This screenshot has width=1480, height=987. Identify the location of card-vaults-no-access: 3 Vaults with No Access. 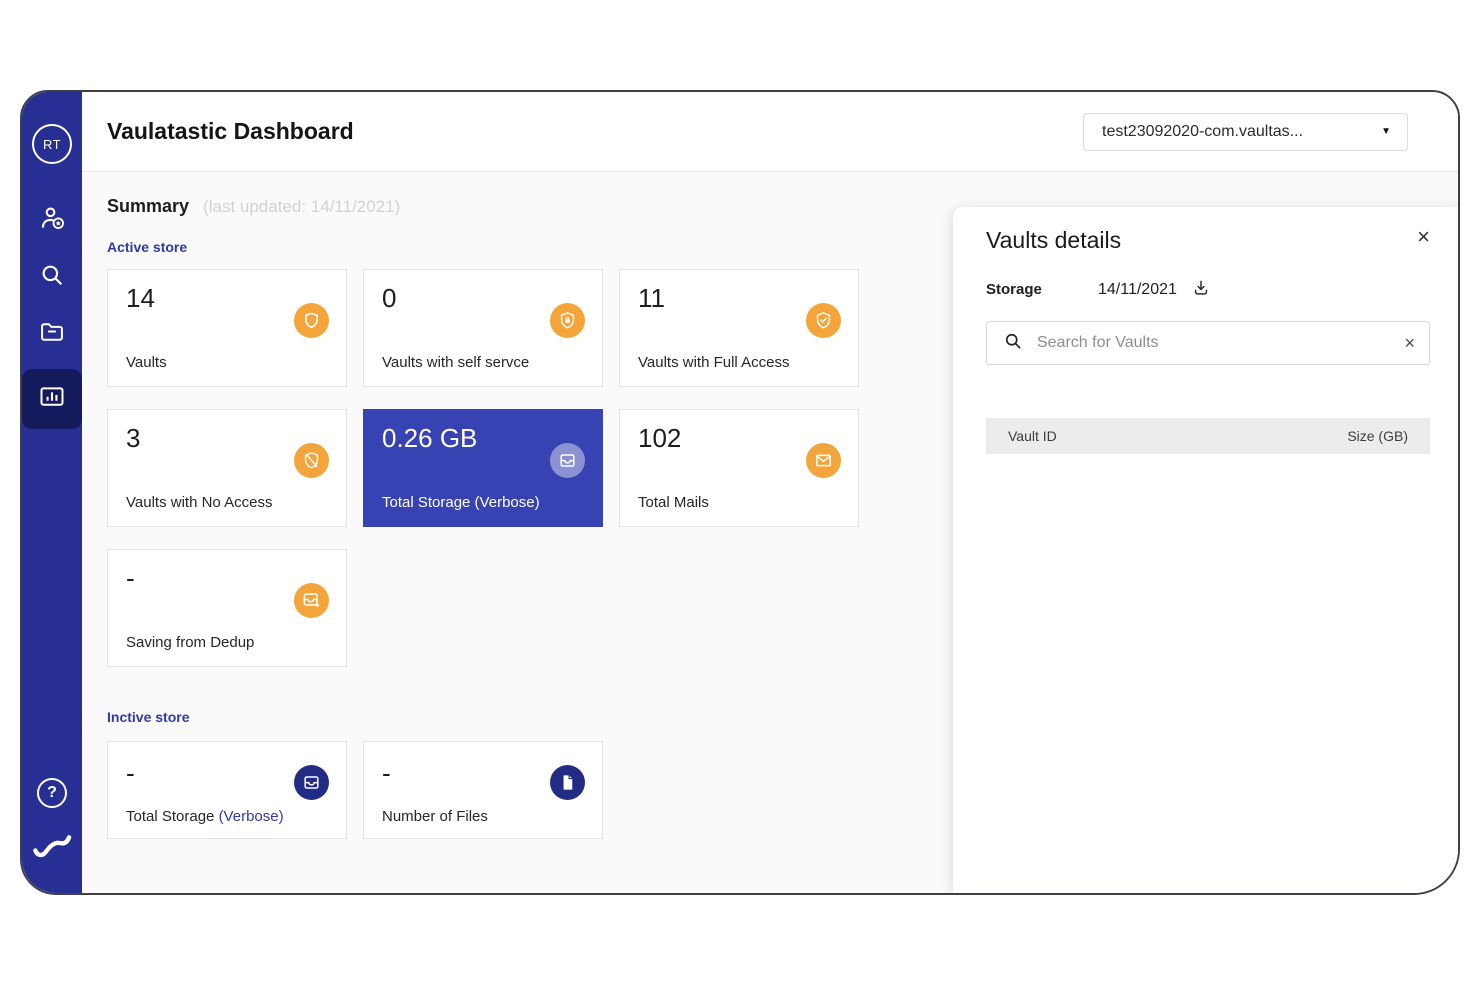
(227, 468).